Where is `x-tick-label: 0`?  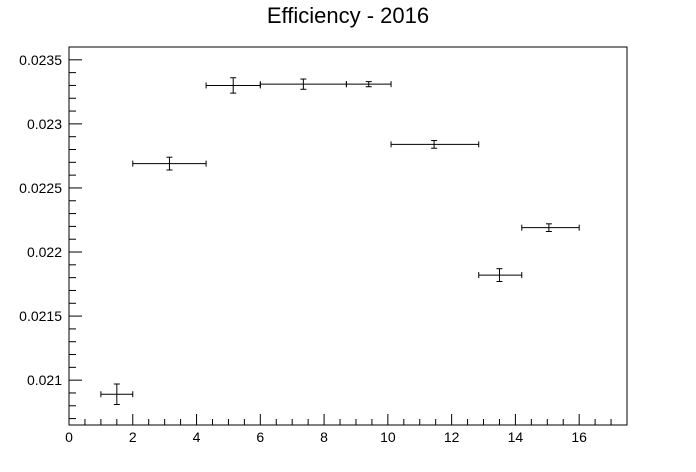
x-tick-label: 0 is located at coordinates (69, 437).